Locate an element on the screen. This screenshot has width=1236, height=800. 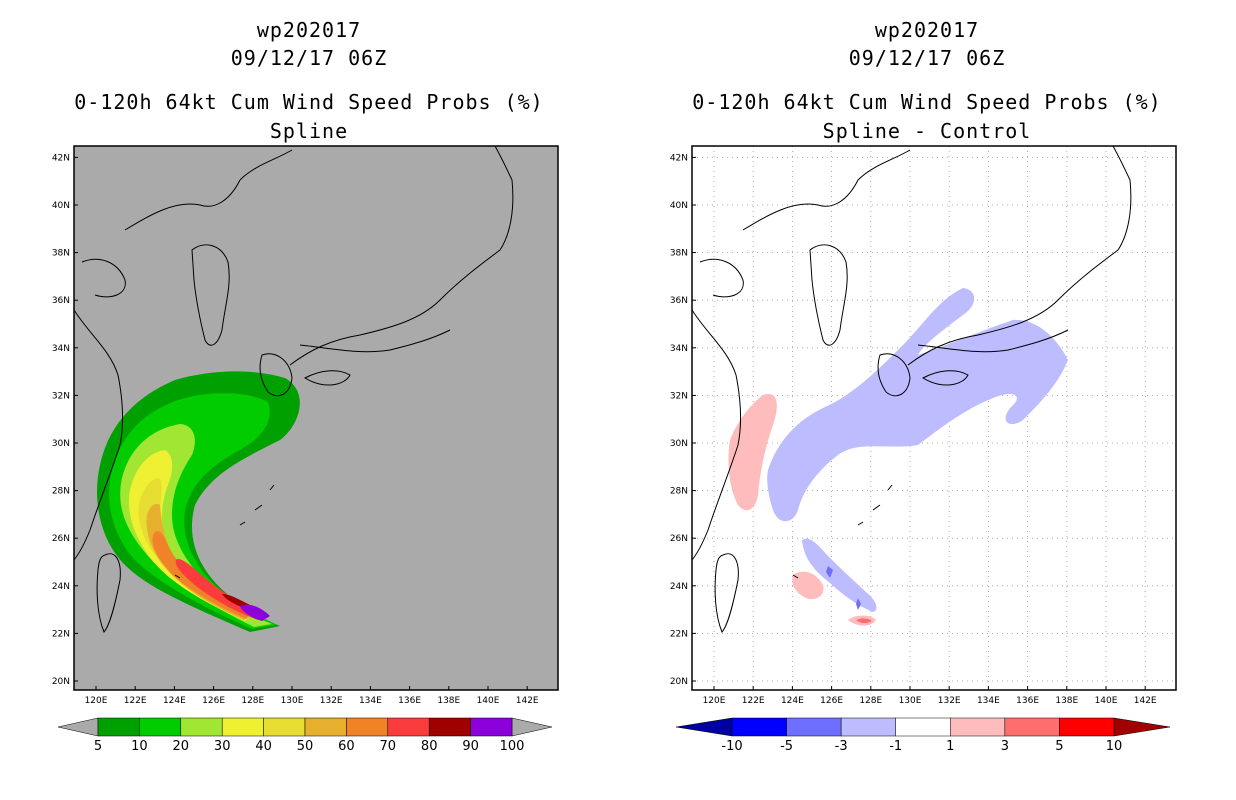
colorbar-label: 70 is located at coordinates (388, 746).